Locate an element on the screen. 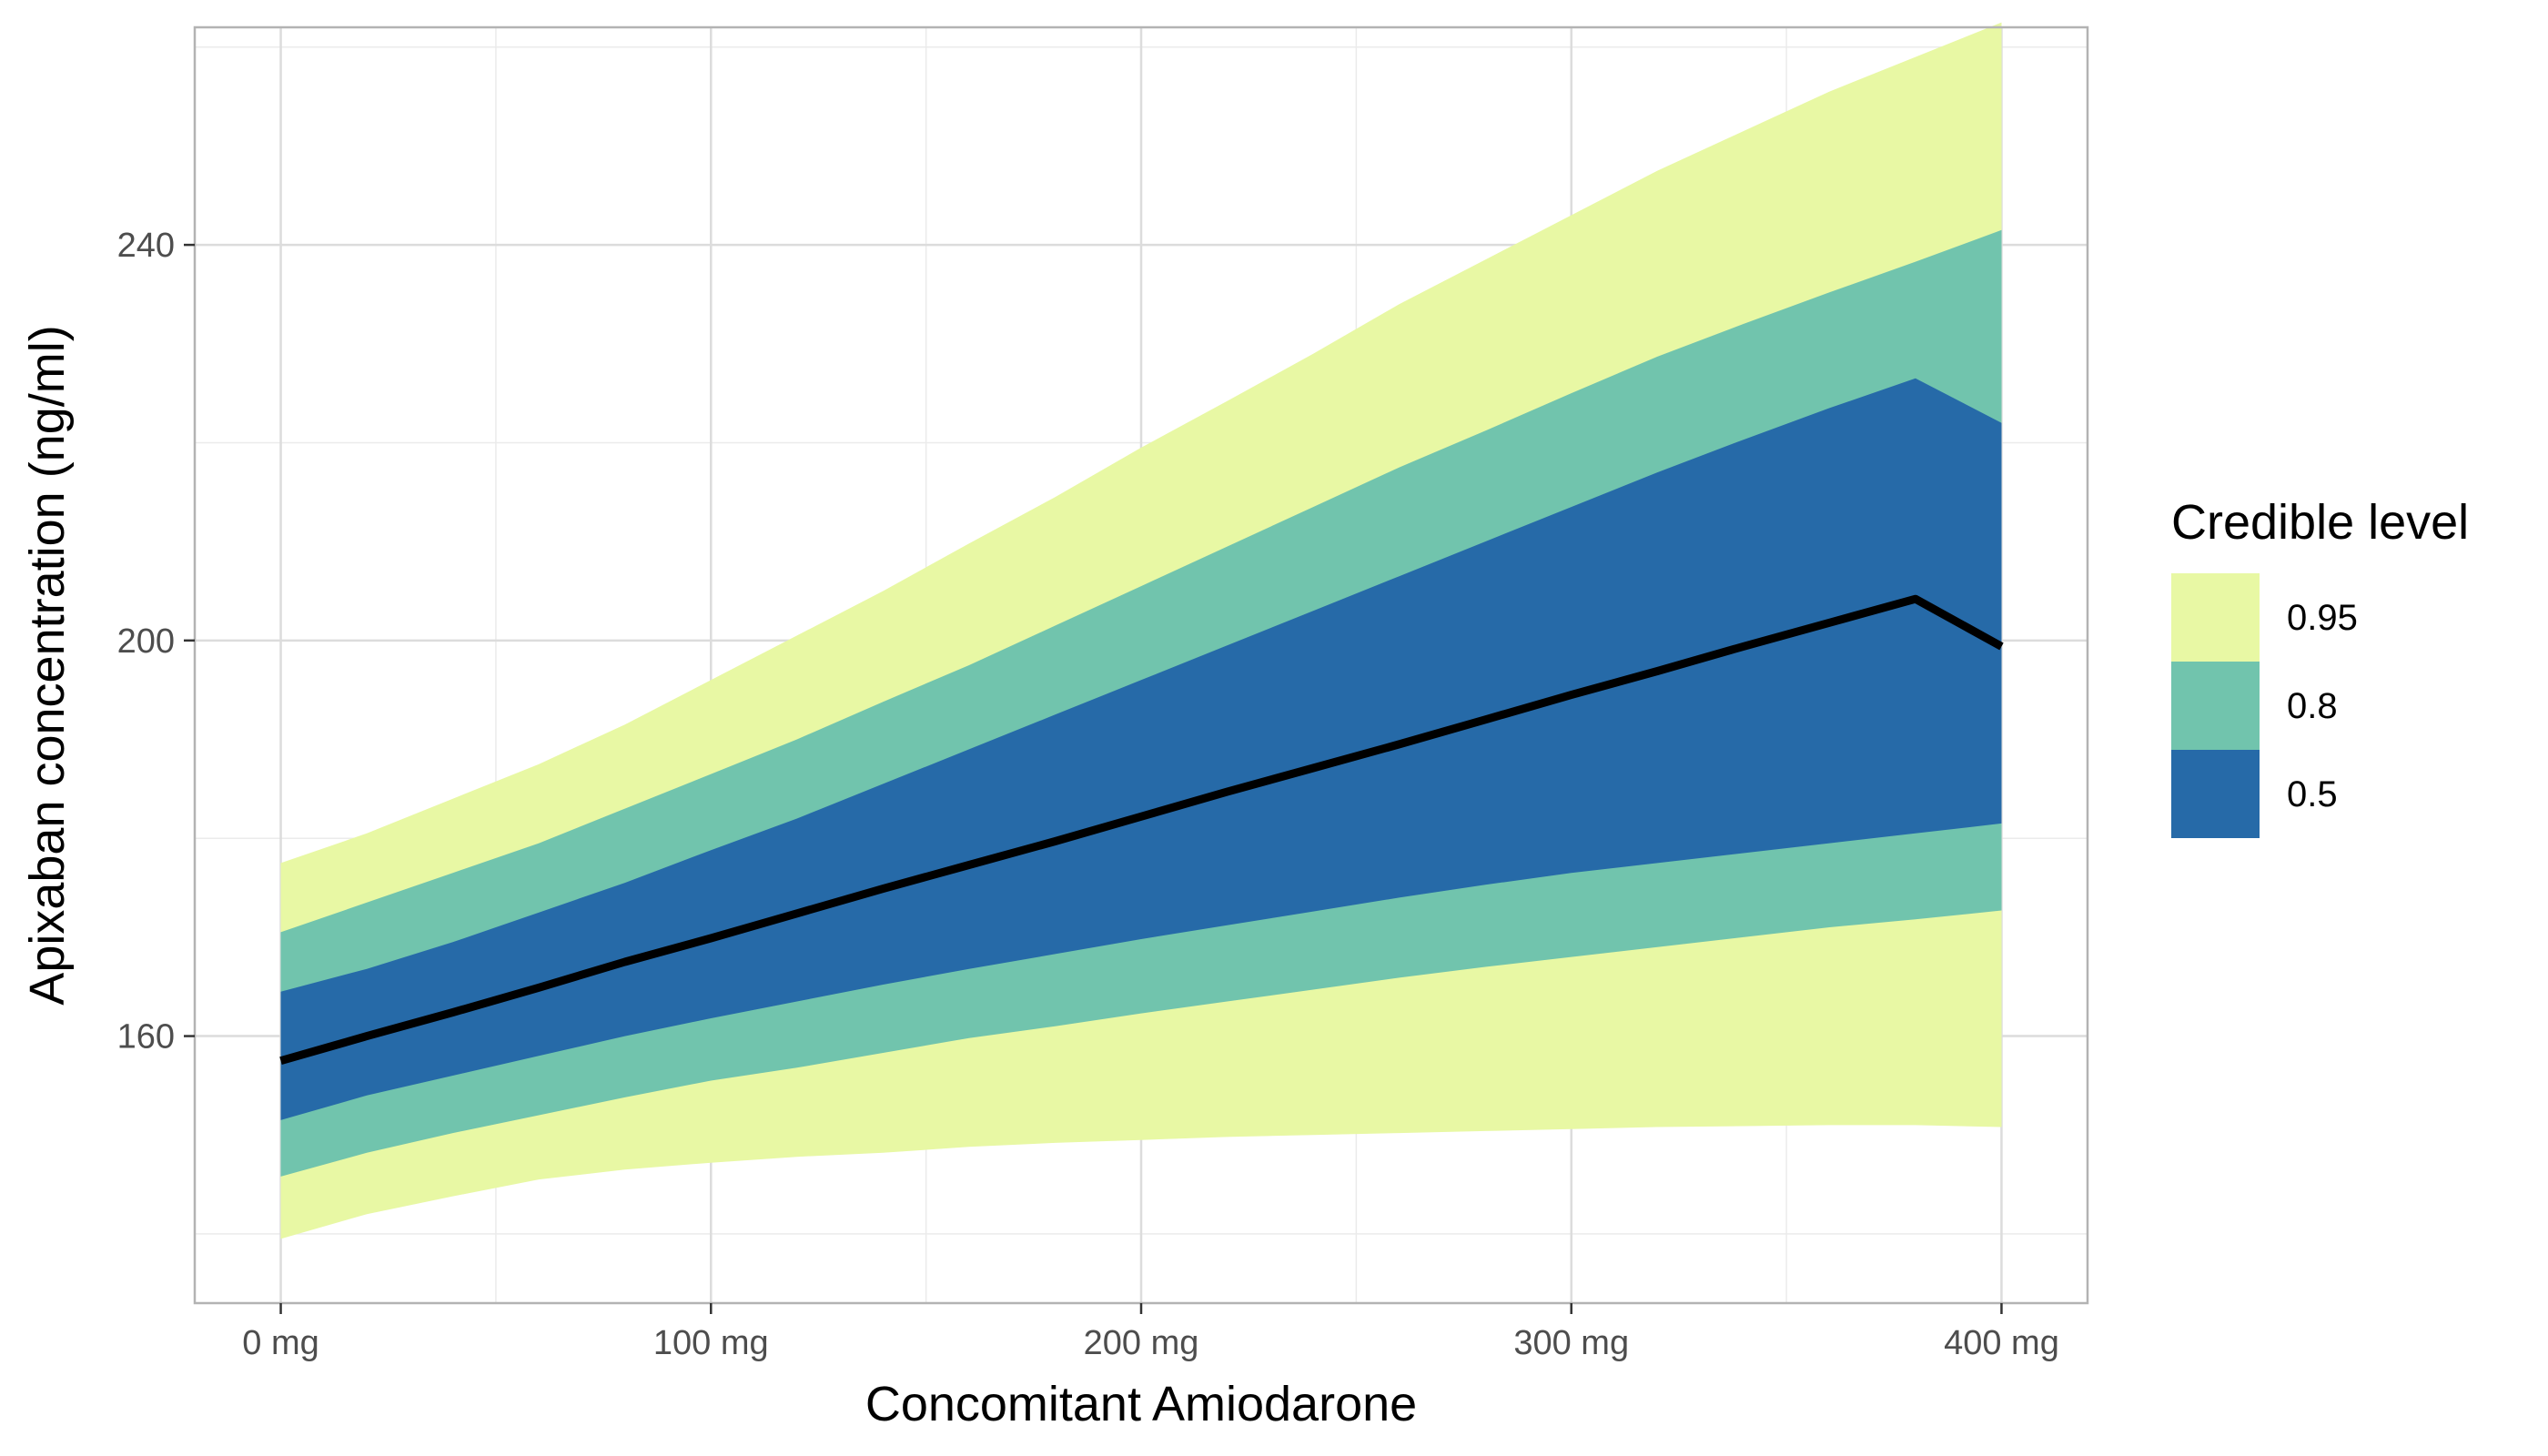  legend-label-0.8: 0.8 is located at coordinates (2312, 706).